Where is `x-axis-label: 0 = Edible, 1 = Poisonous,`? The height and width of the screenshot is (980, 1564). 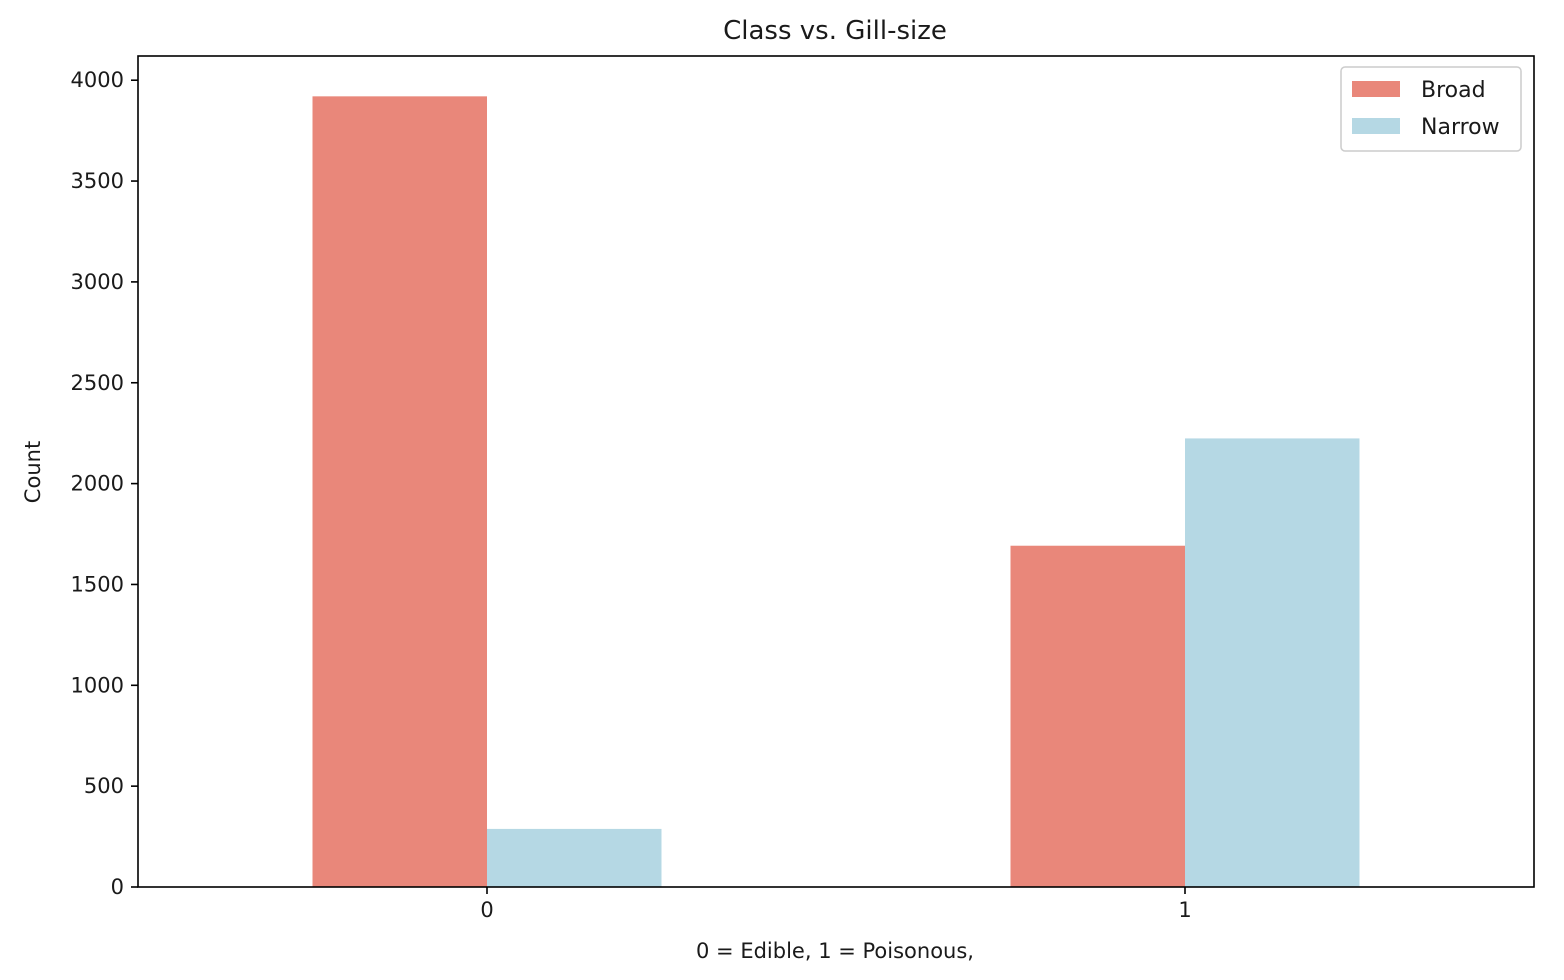
x-axis-label: 0 = Edible, 1 = Poisonous, is located at coordinates (835, 951).